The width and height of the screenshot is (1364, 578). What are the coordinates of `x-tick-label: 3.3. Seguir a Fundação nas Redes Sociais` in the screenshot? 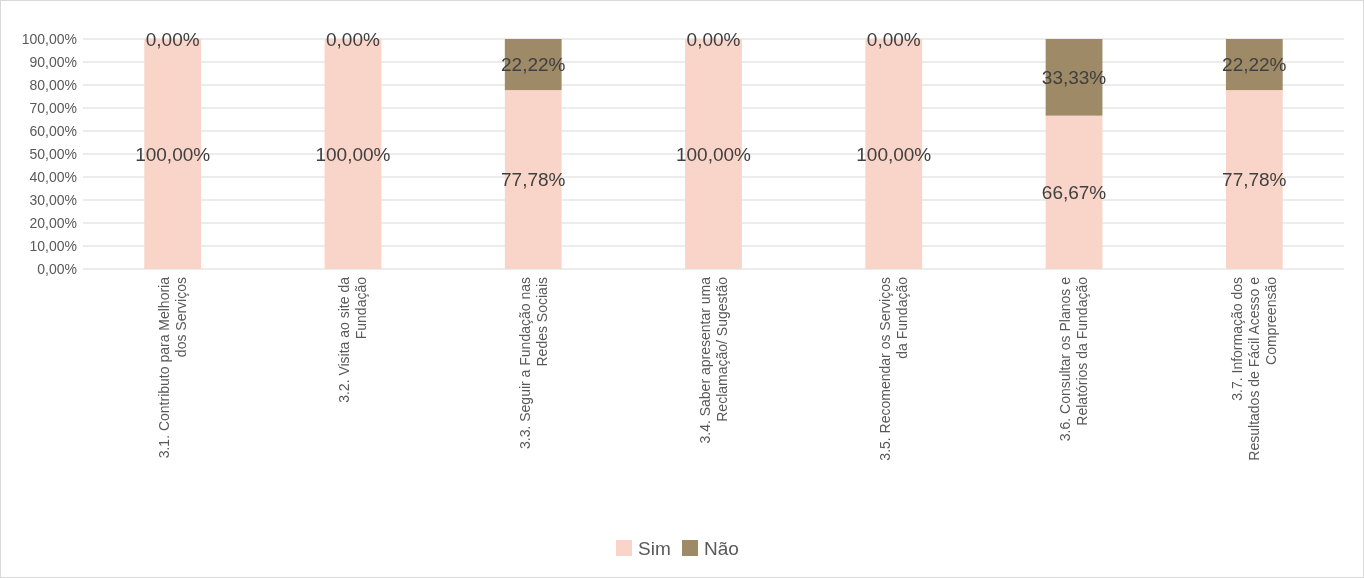 It's located at (533, 363).